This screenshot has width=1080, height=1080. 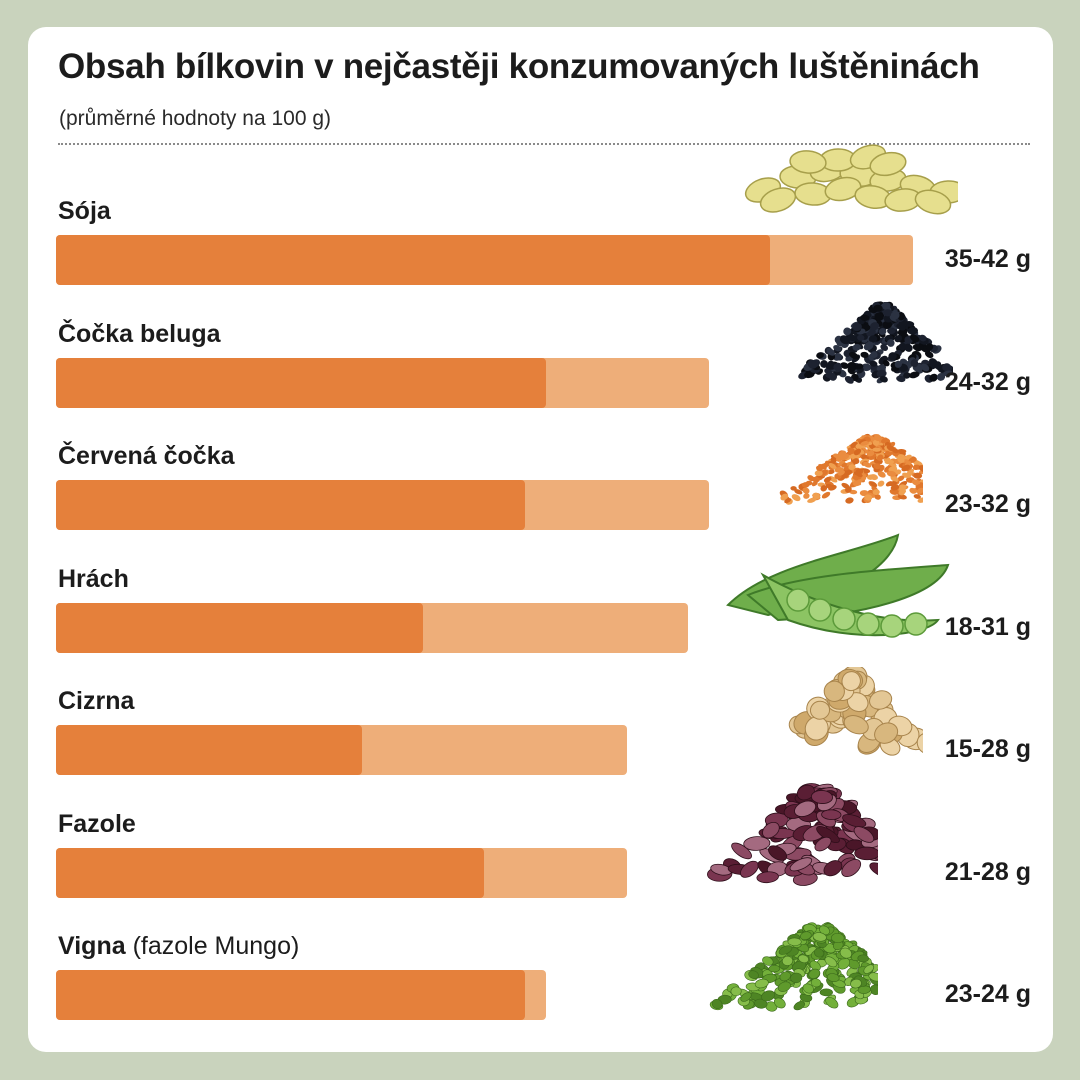 What do you see at coordinates (146, 456) in the screenshot?
I see `category-name: Červená čočka` at bounding box center [146, 456].